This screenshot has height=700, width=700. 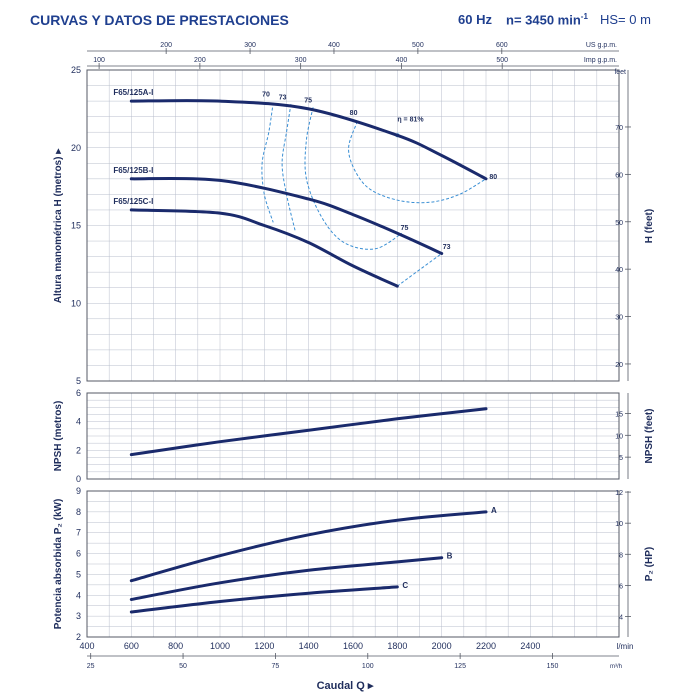 I want to click on imp-gpm-tick-label: 200, so click(x=200, y=60).